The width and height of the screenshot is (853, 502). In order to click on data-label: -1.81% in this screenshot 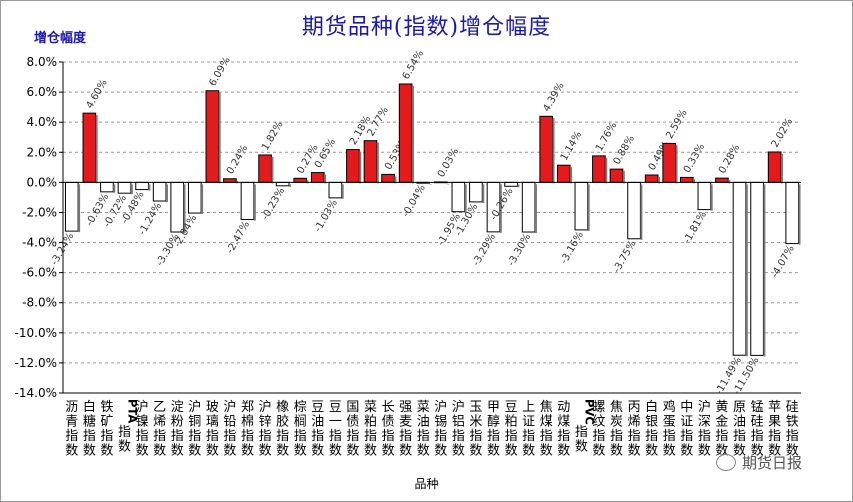, I will do `click(695, 228)`.